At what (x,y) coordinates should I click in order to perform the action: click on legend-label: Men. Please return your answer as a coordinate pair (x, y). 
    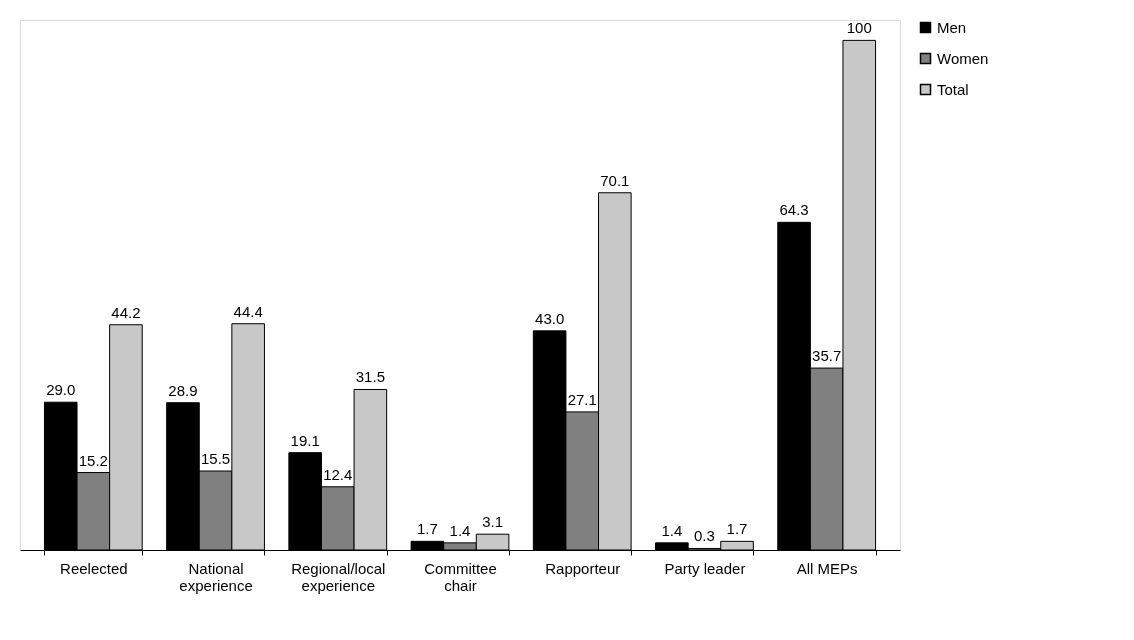
    Looking at the image, I should click on (952, 27).